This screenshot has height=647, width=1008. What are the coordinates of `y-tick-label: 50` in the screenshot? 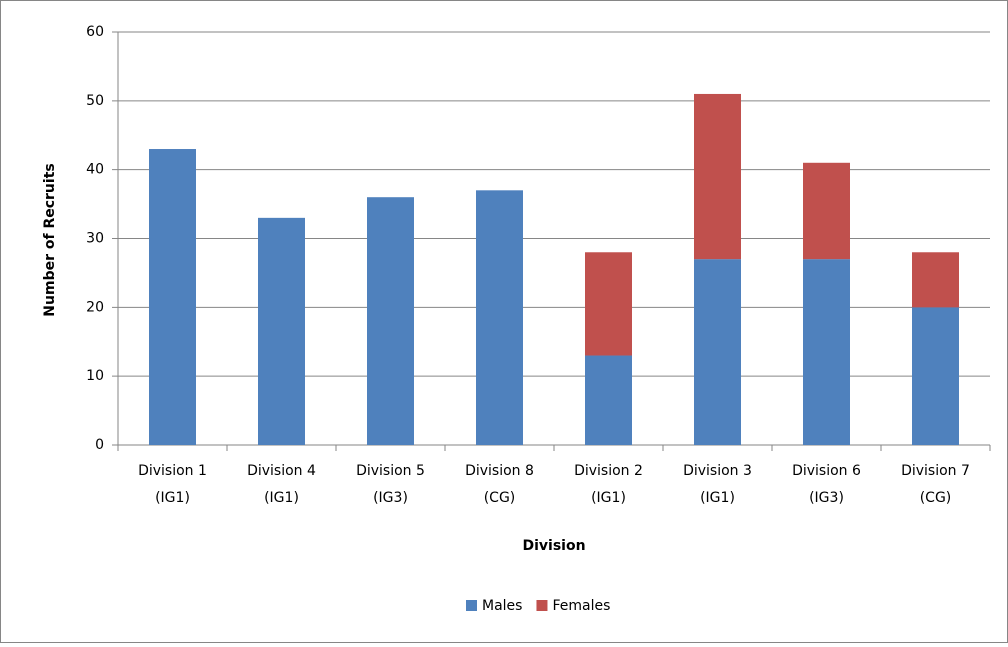 It's located at (95, 101).